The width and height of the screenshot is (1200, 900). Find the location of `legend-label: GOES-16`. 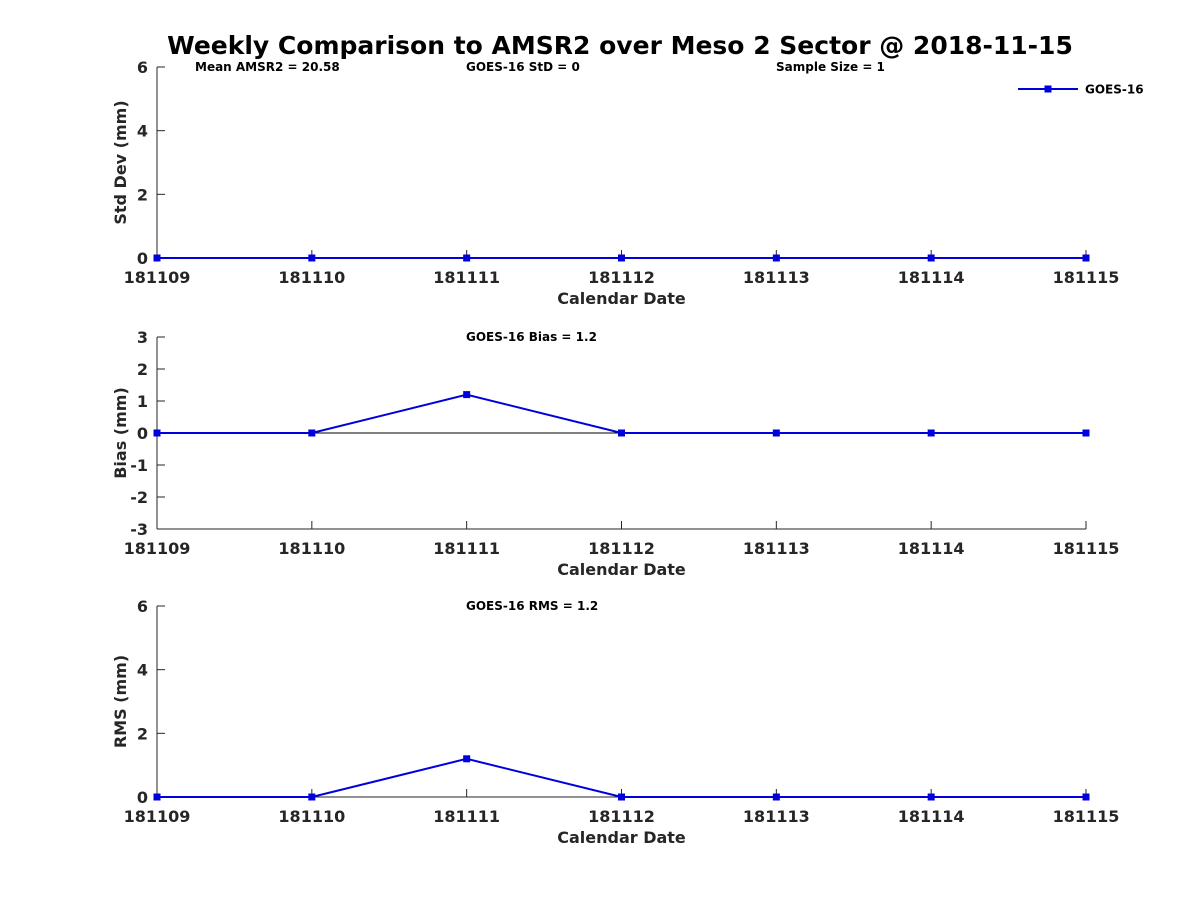

legend-label: GOES-16 is located at coordinates (1114, 90).